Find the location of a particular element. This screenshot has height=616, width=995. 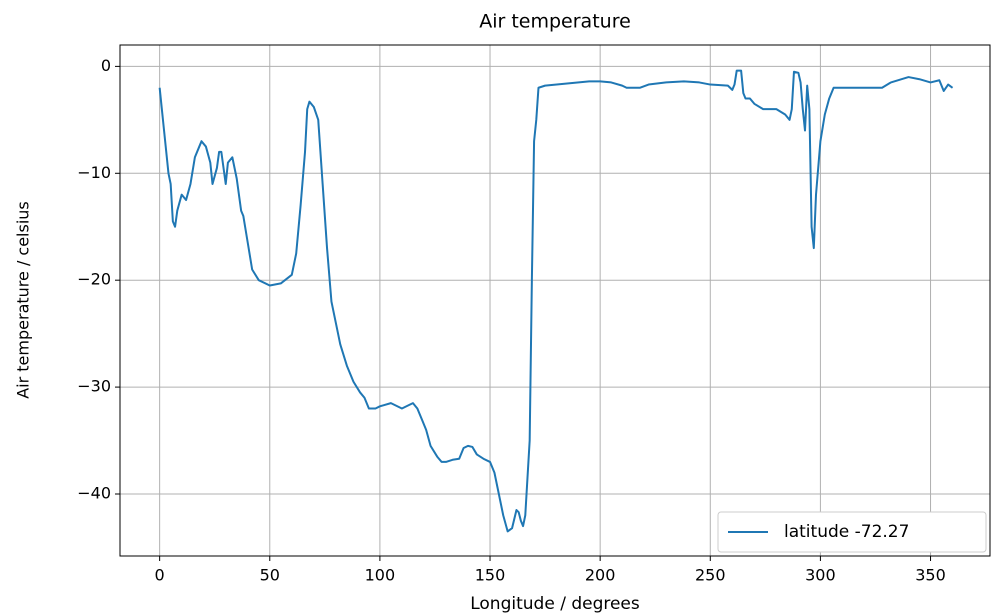

x-tick-label: 300 is located at coordinates (820, 575).